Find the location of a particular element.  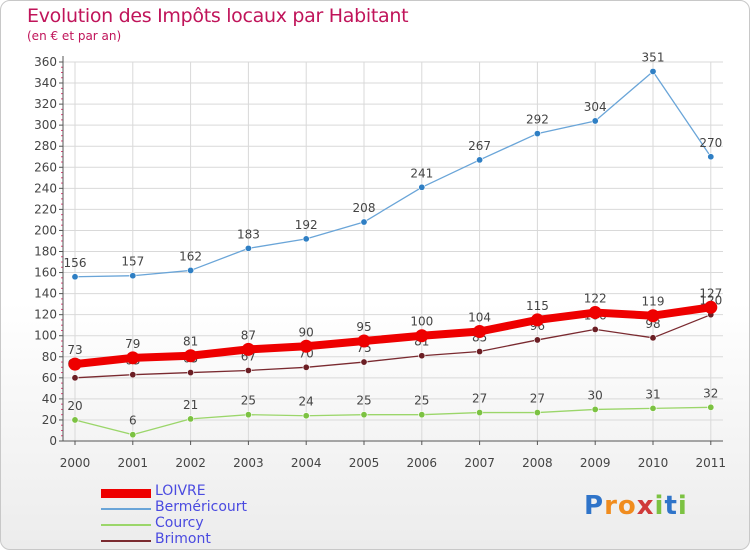

data-label-berm-ricourt-2000: 156 is located at coordinates (75, 263).